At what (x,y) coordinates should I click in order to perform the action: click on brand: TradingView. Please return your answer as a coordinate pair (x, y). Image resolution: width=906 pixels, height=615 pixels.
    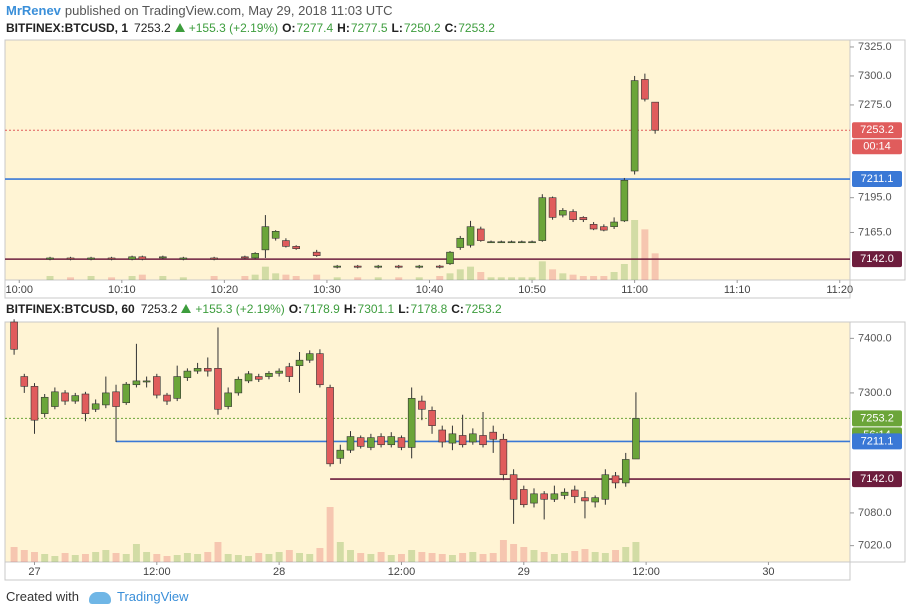
    Looking at the image, I should click on (152, 596).